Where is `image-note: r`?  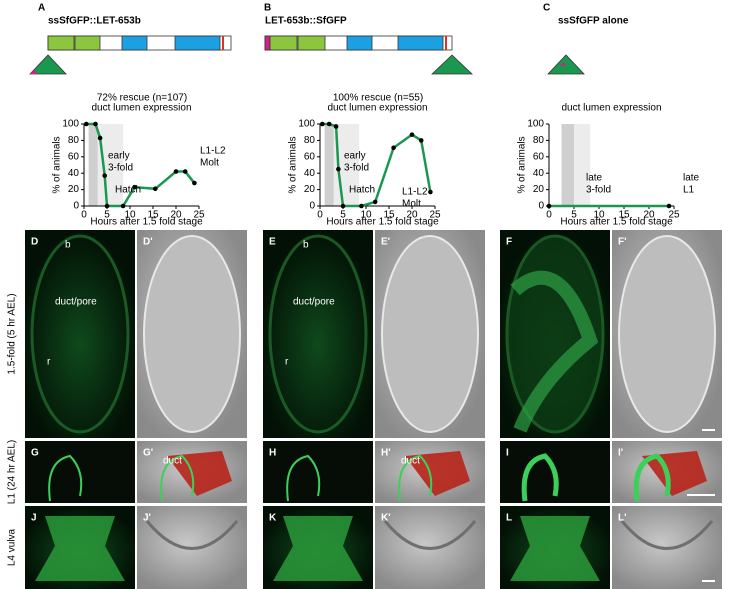
image-note: r is located at coordinates (287, 362).